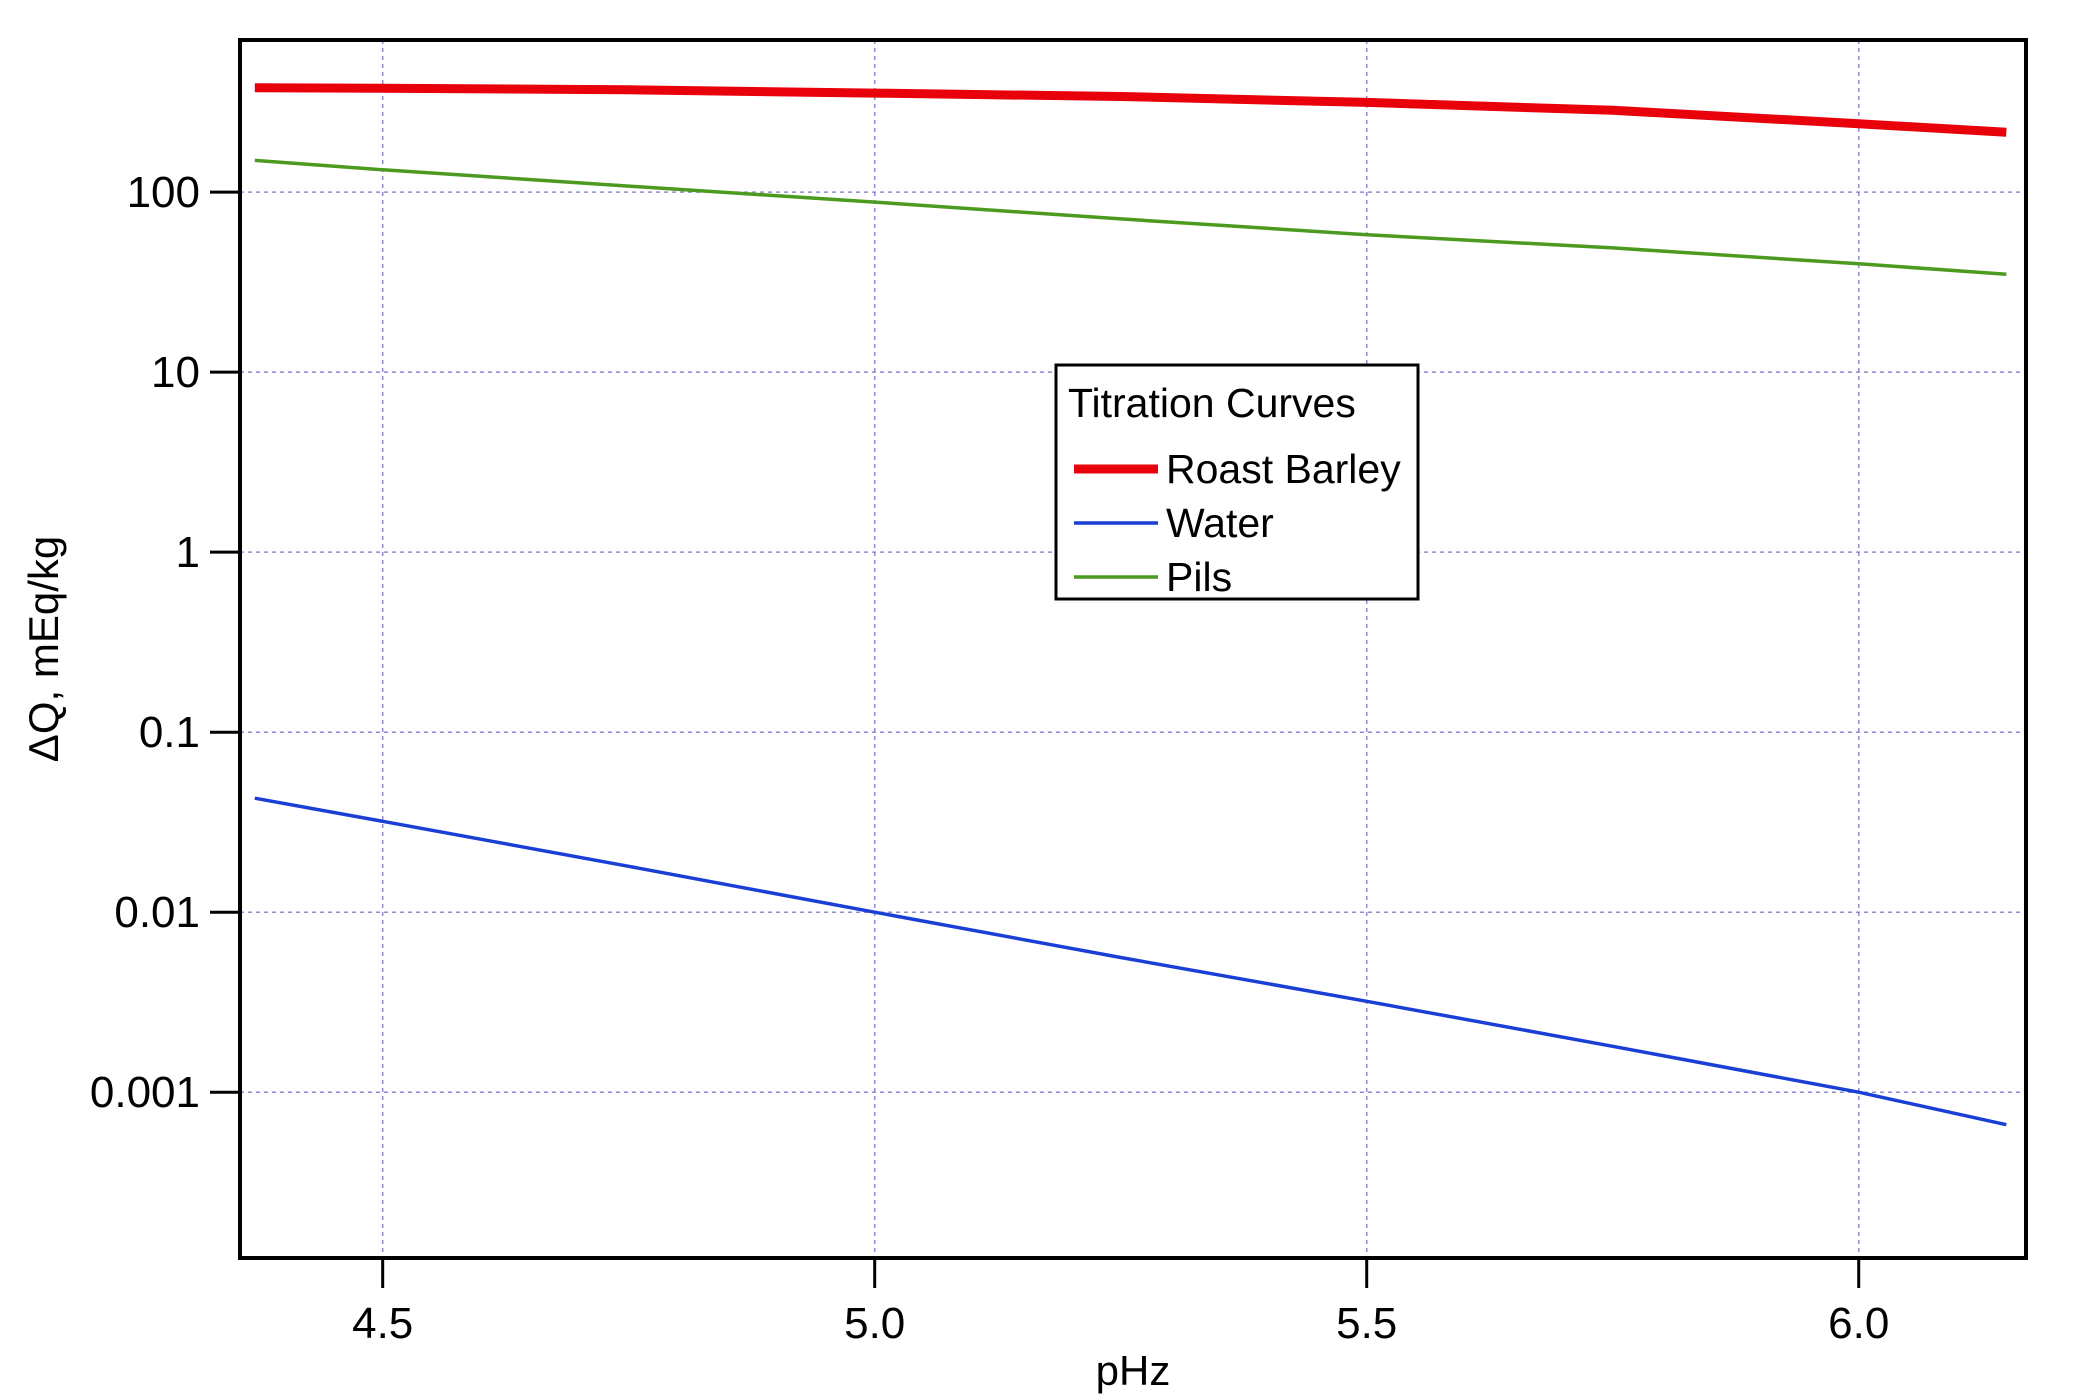 The width and height of the screenshot is (2100, 1396). I want to click on y-tick-label: 0.1, so click(169, 732).